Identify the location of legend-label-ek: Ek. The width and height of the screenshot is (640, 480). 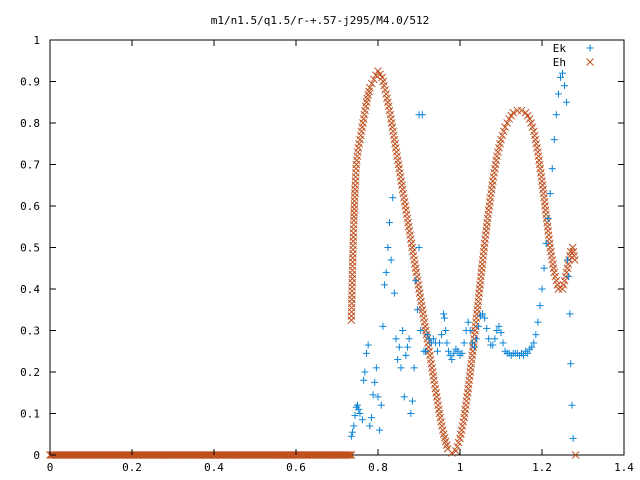
(560, 48).